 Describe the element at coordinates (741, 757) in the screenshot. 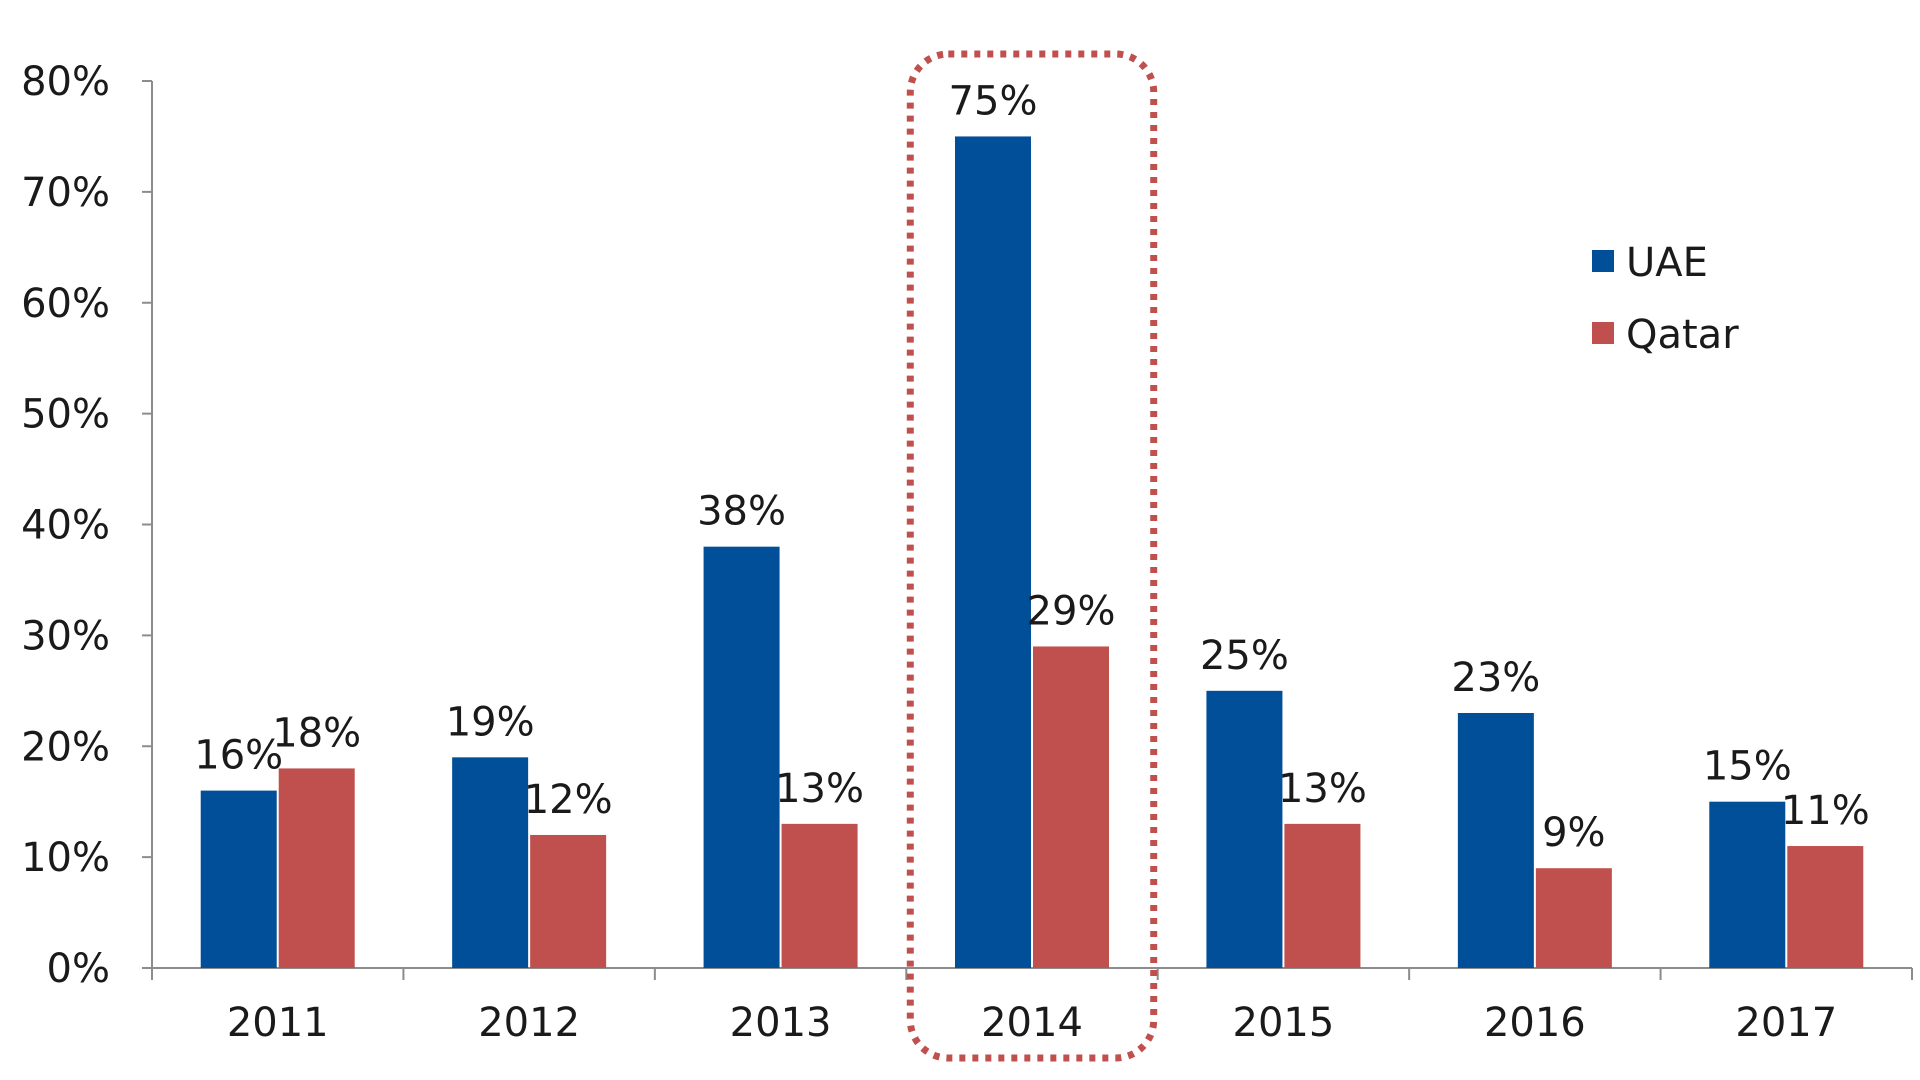

I see `bar-uae-2013` at that location.